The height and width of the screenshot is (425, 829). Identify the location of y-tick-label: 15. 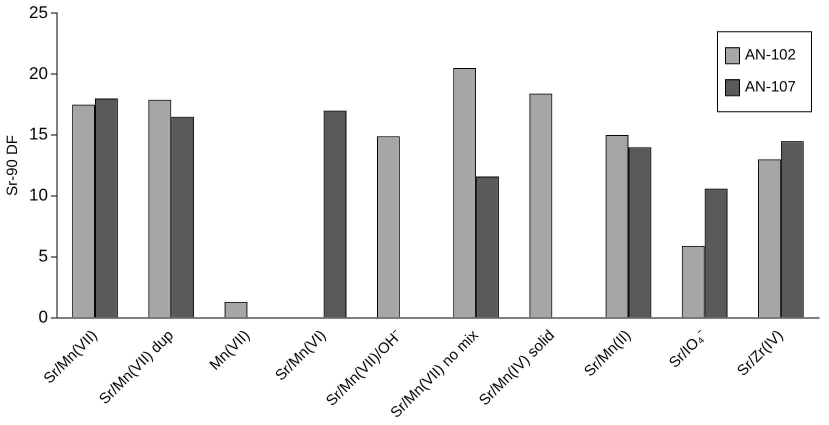
(38, 134).